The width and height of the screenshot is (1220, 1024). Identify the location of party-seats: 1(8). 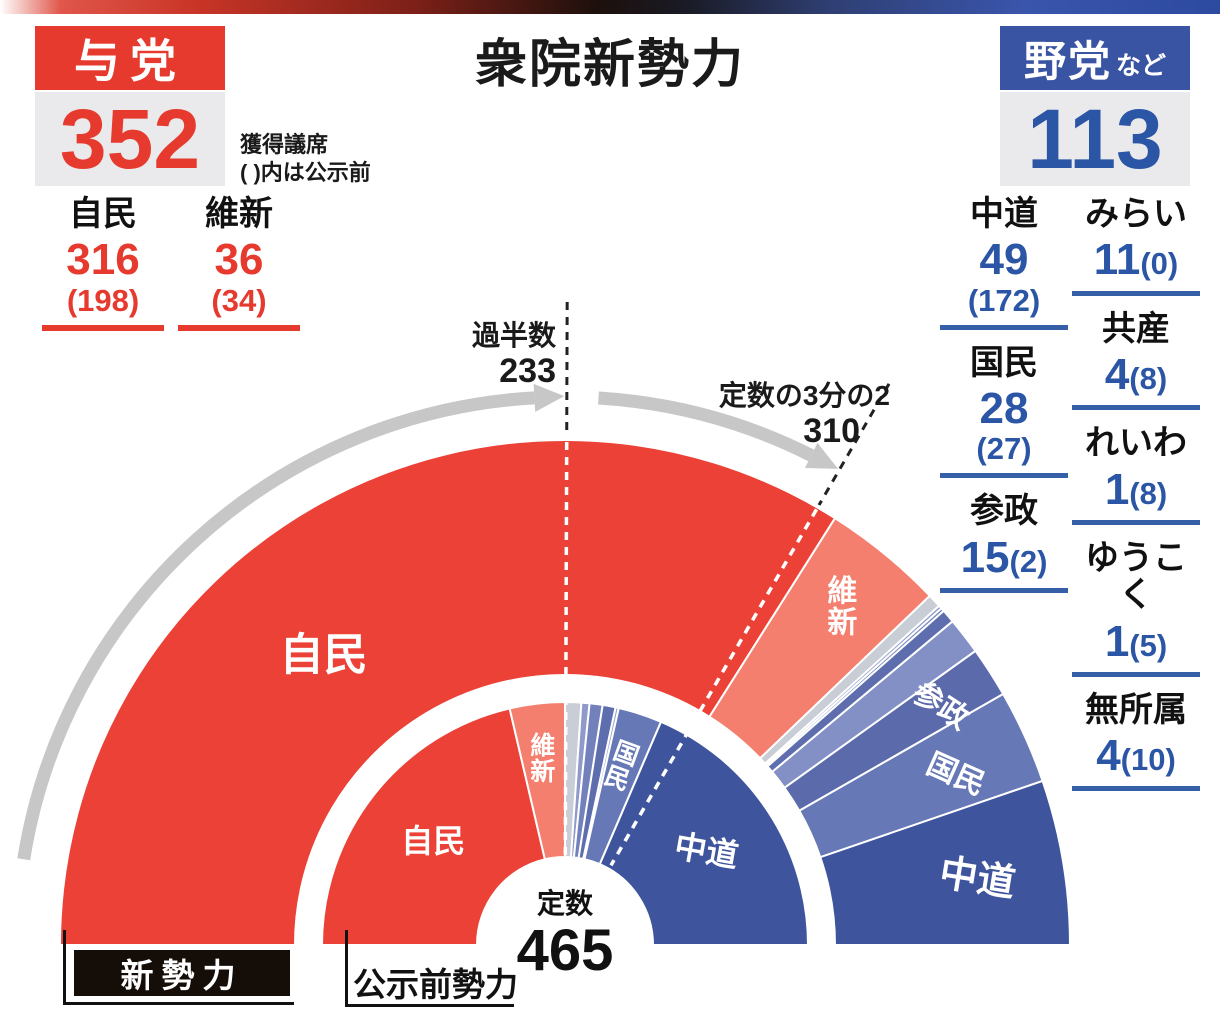
(1136, 489).